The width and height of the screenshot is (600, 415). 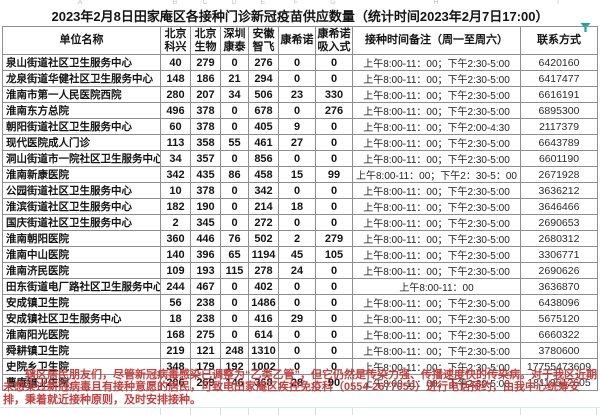 What do you see at coordinates (175, 110) in the screenshot?
I see `count-cell: 496` at bounding box center [175, 110].